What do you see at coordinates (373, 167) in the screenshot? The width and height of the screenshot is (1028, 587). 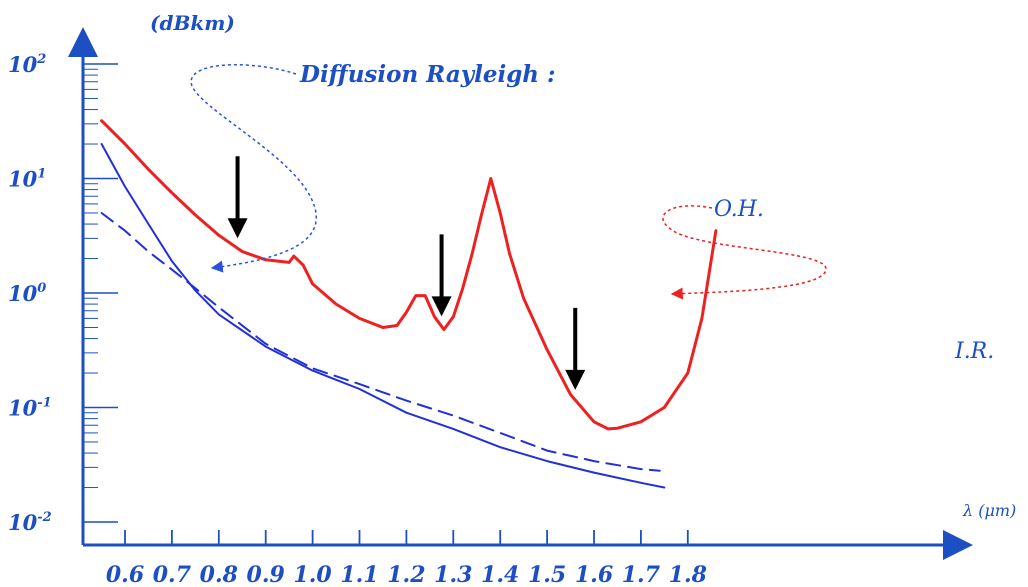 I see `rayleigh-annotation: Diffusion Rayleigh :` at bounding box center [373, 167].